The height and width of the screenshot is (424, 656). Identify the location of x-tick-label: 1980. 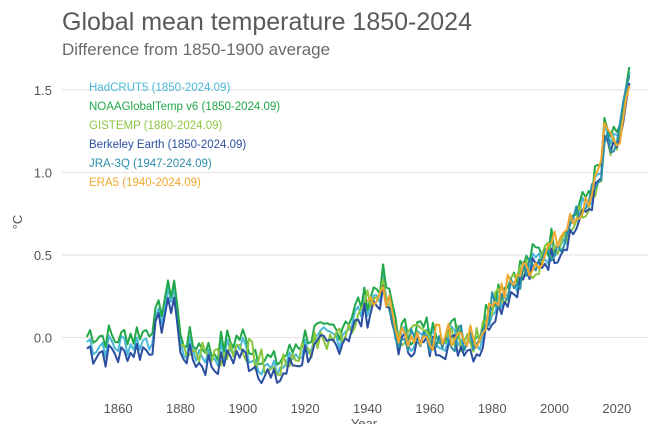
(492, 408).